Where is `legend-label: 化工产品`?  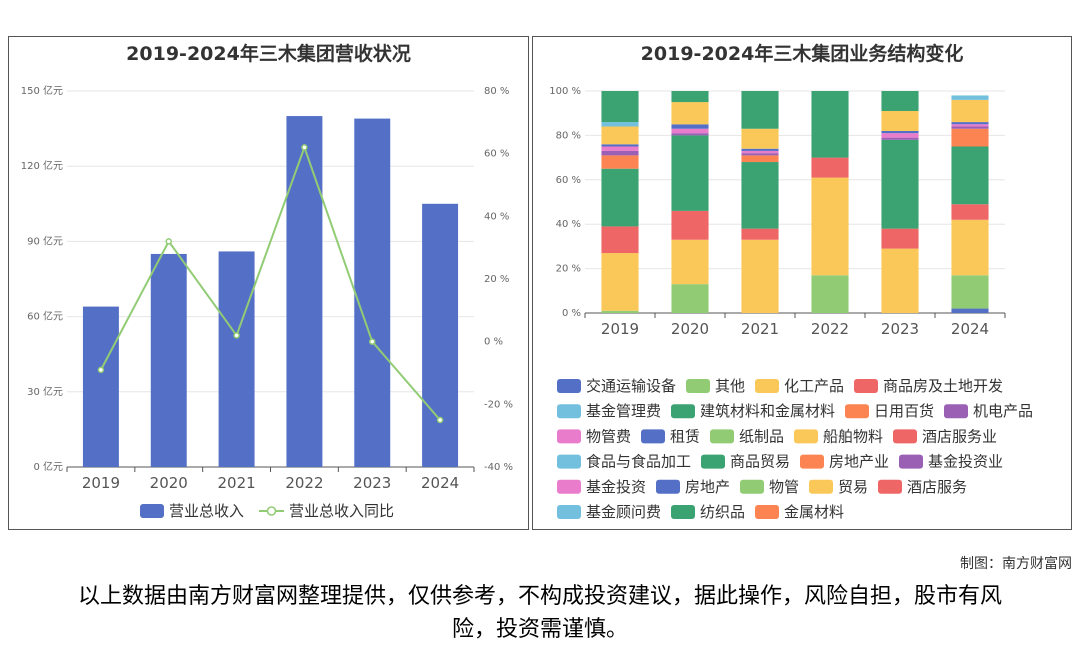 legend-label: 化工产品 is located at coordinates (814, 386).